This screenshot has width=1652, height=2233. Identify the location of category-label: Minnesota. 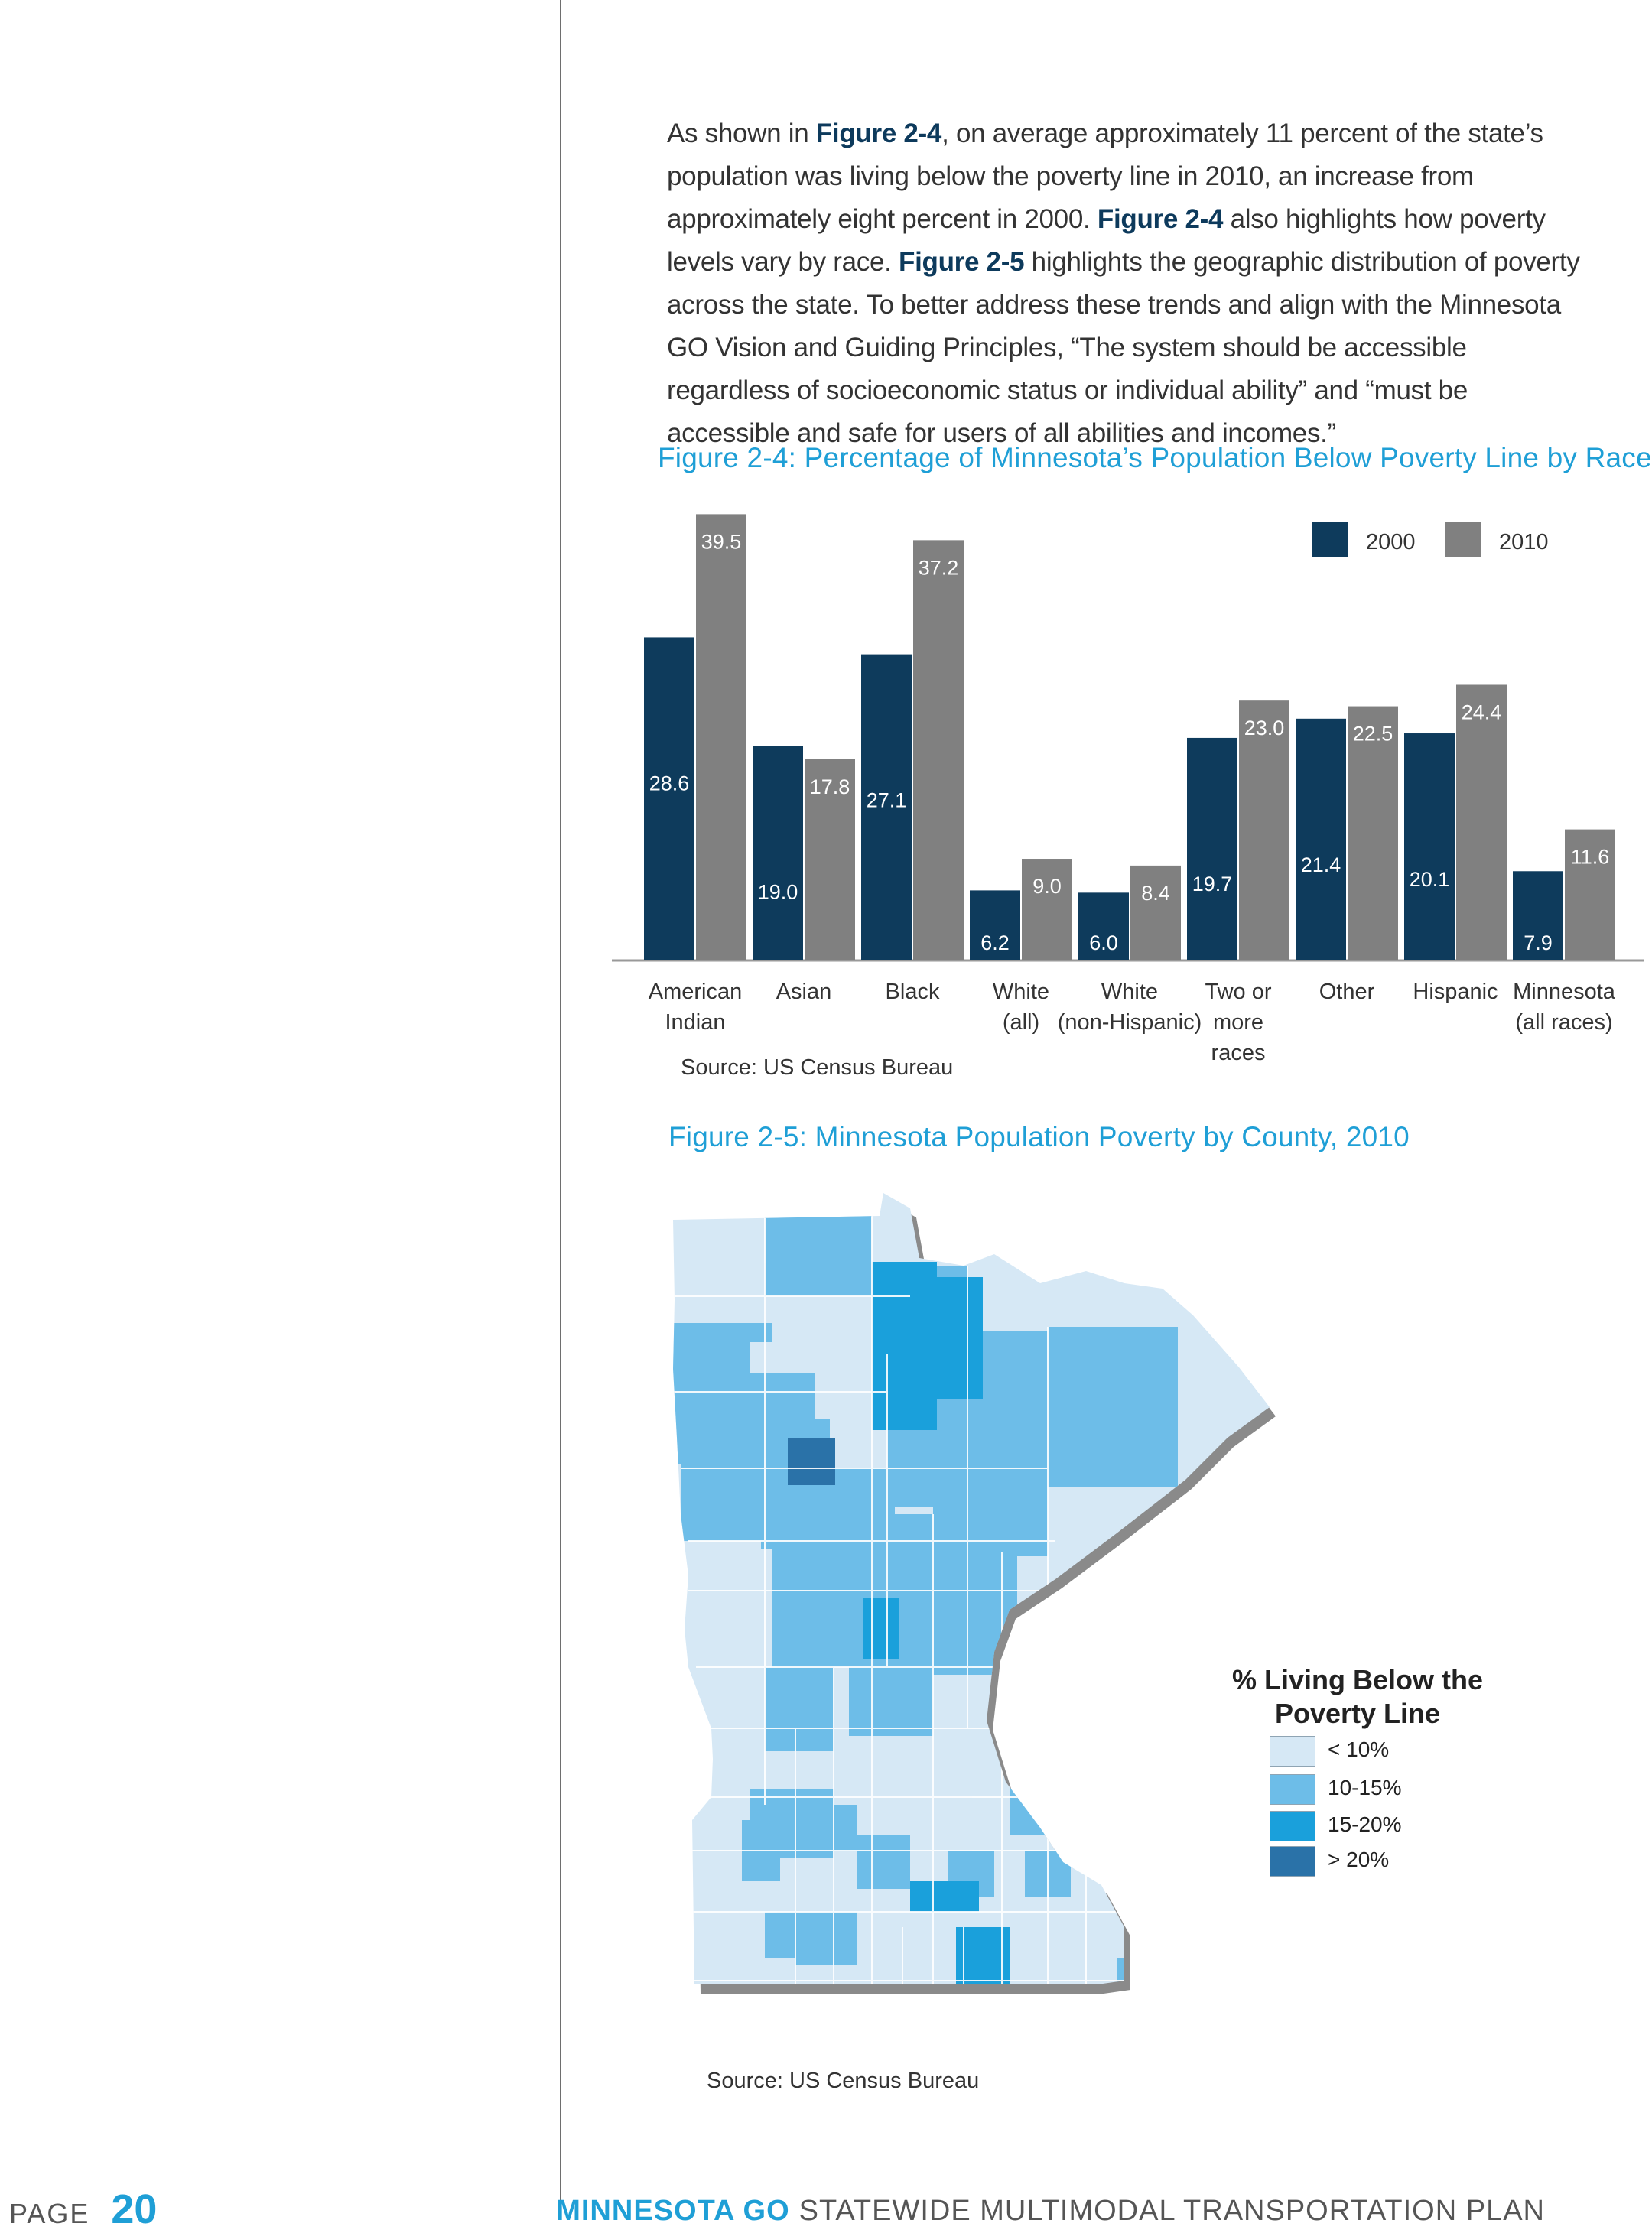
(1565, 992).